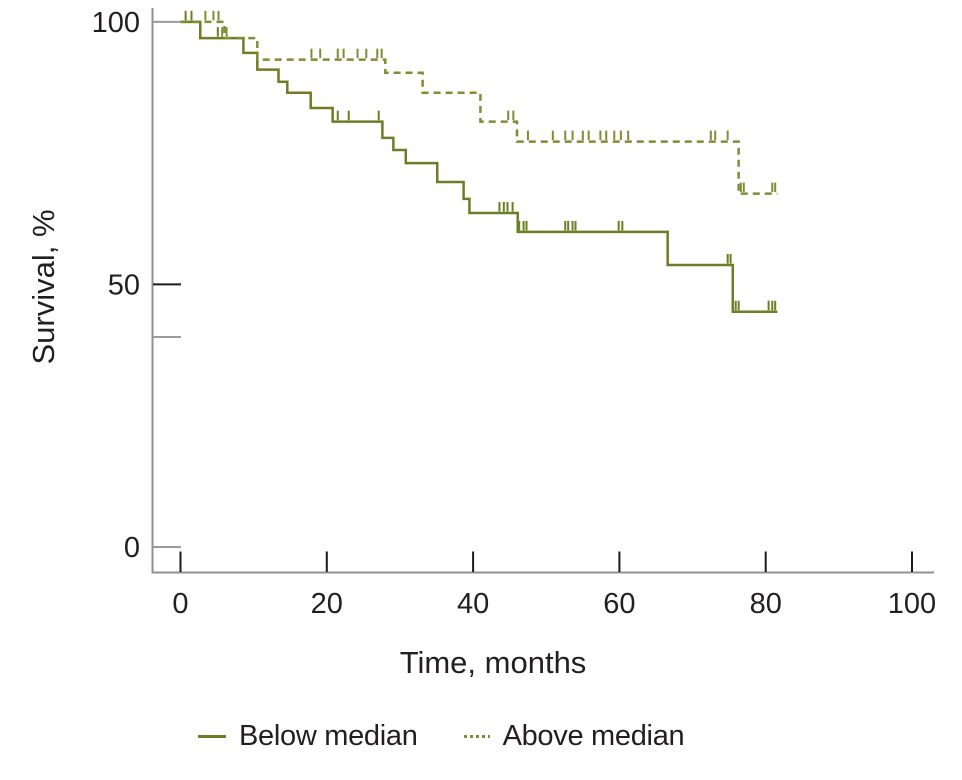  I want to click on y-axis-title: Survival, %, so click(43, 287).